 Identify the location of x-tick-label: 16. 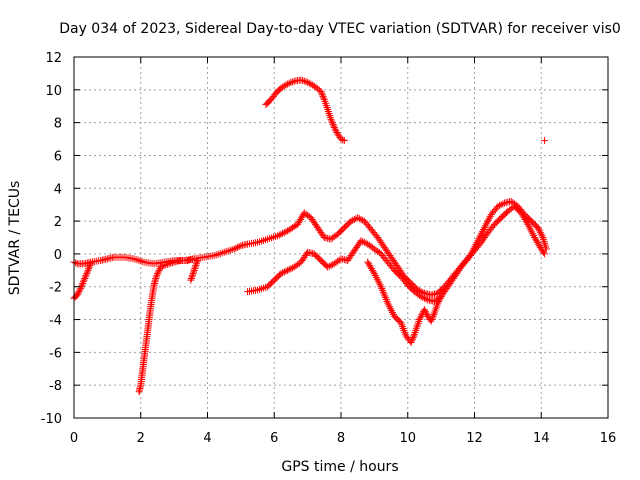
(608, 438).